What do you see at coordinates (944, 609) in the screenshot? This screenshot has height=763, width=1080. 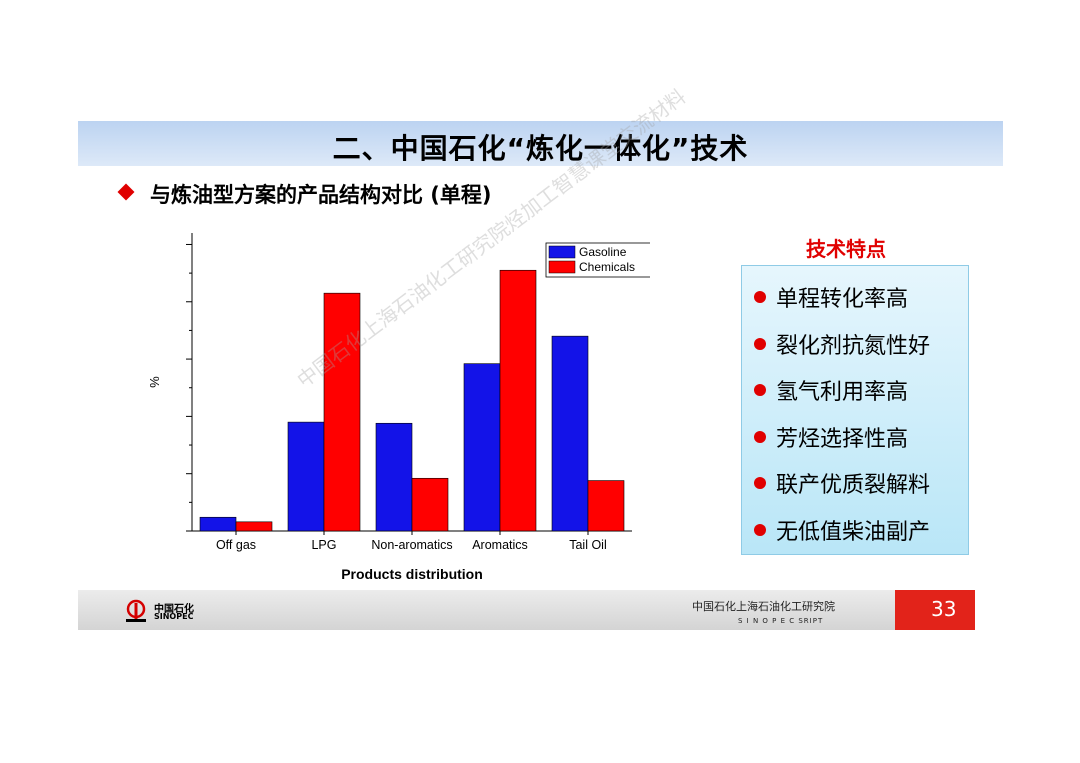 I see `page-number: 33` at bounding box center [944, 609].